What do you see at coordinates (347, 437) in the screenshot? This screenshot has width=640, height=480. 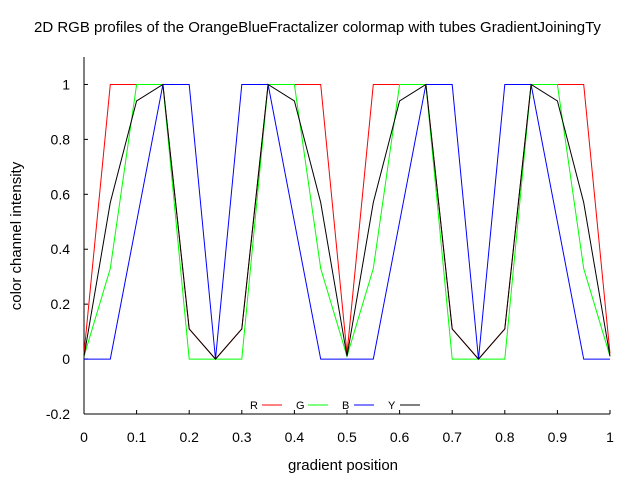 I see `x-tick-label: 0.5` at bounding box center [347, 437].